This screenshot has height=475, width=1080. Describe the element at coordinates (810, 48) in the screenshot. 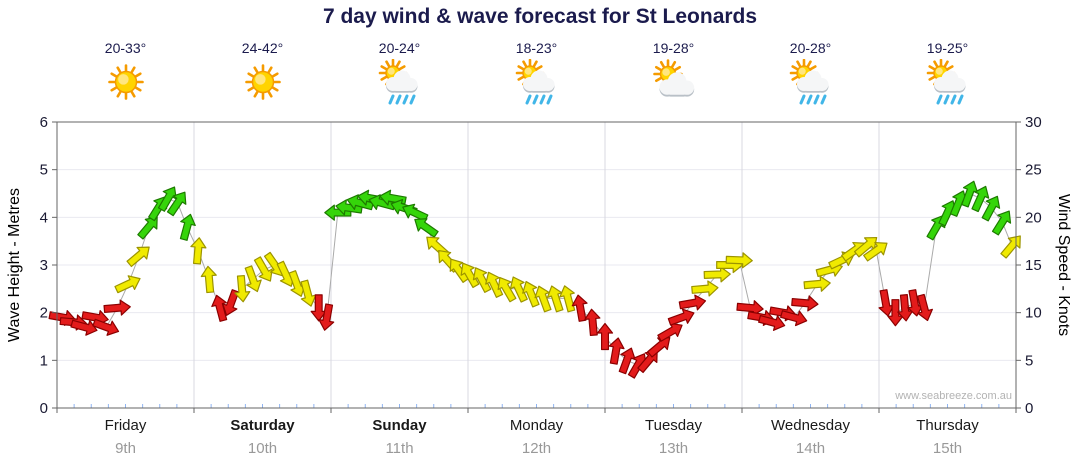

I see `temp-range: 20-28°` at that location.